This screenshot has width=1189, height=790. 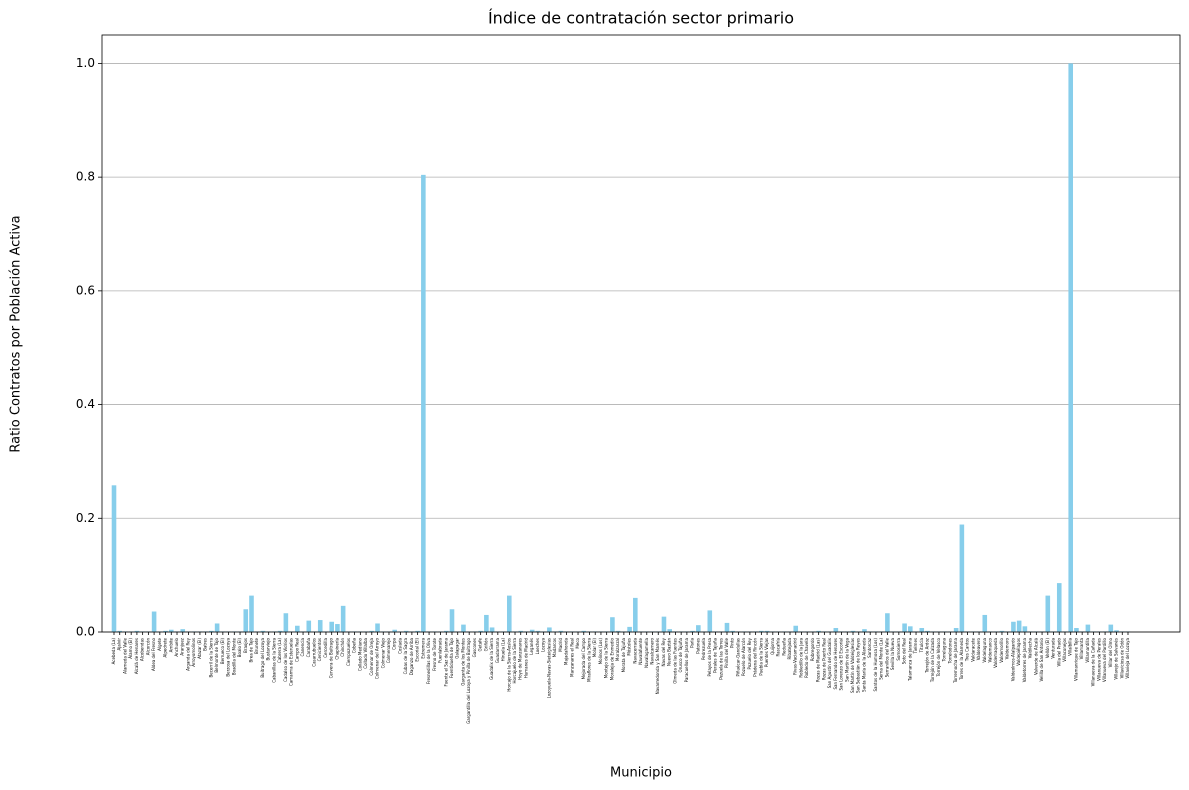 I want to click on x-tick-label: Robledillo de la Jara, so click(x=800, y=657).